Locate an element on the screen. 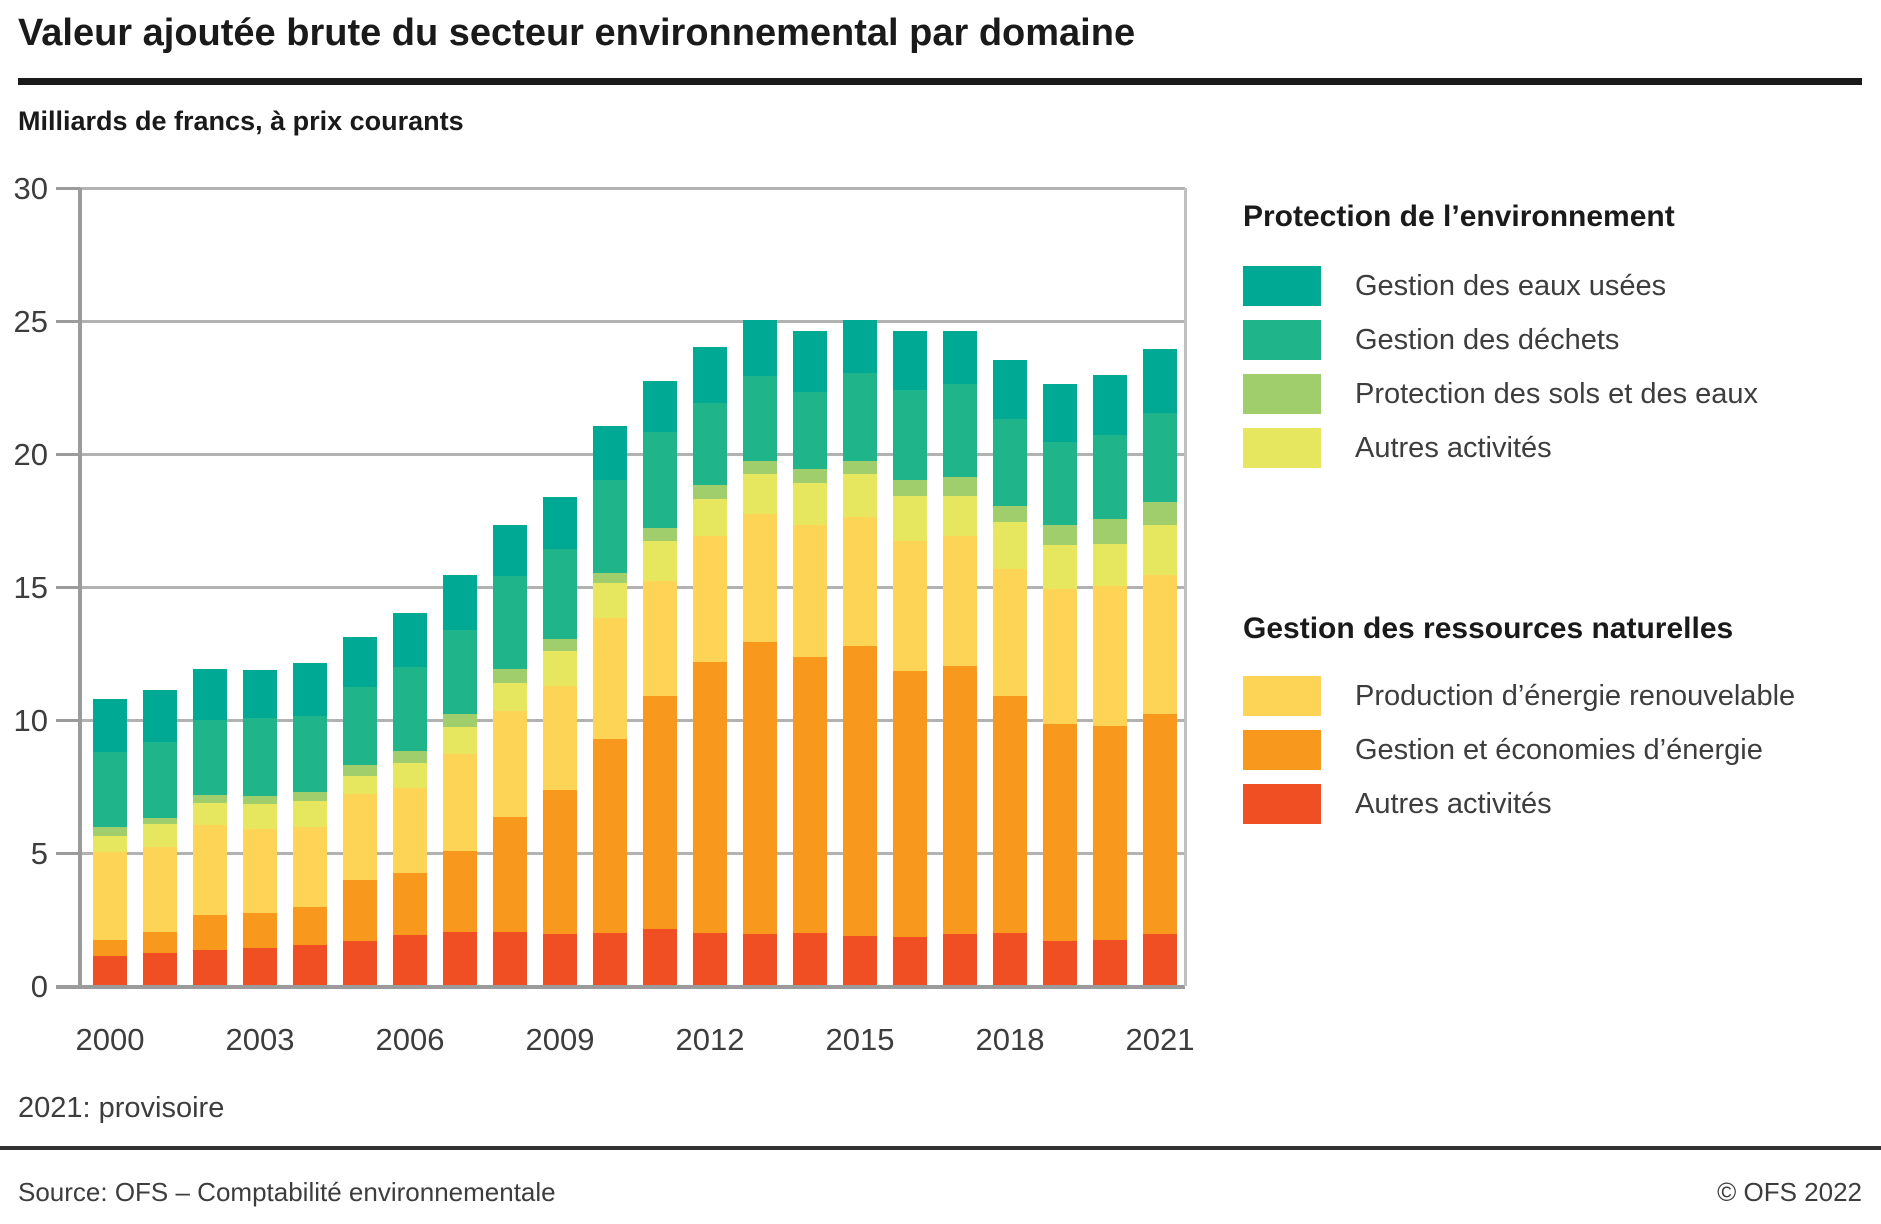  copyright-text: © OFS 2022 is located at coordinates (1789, 1192).